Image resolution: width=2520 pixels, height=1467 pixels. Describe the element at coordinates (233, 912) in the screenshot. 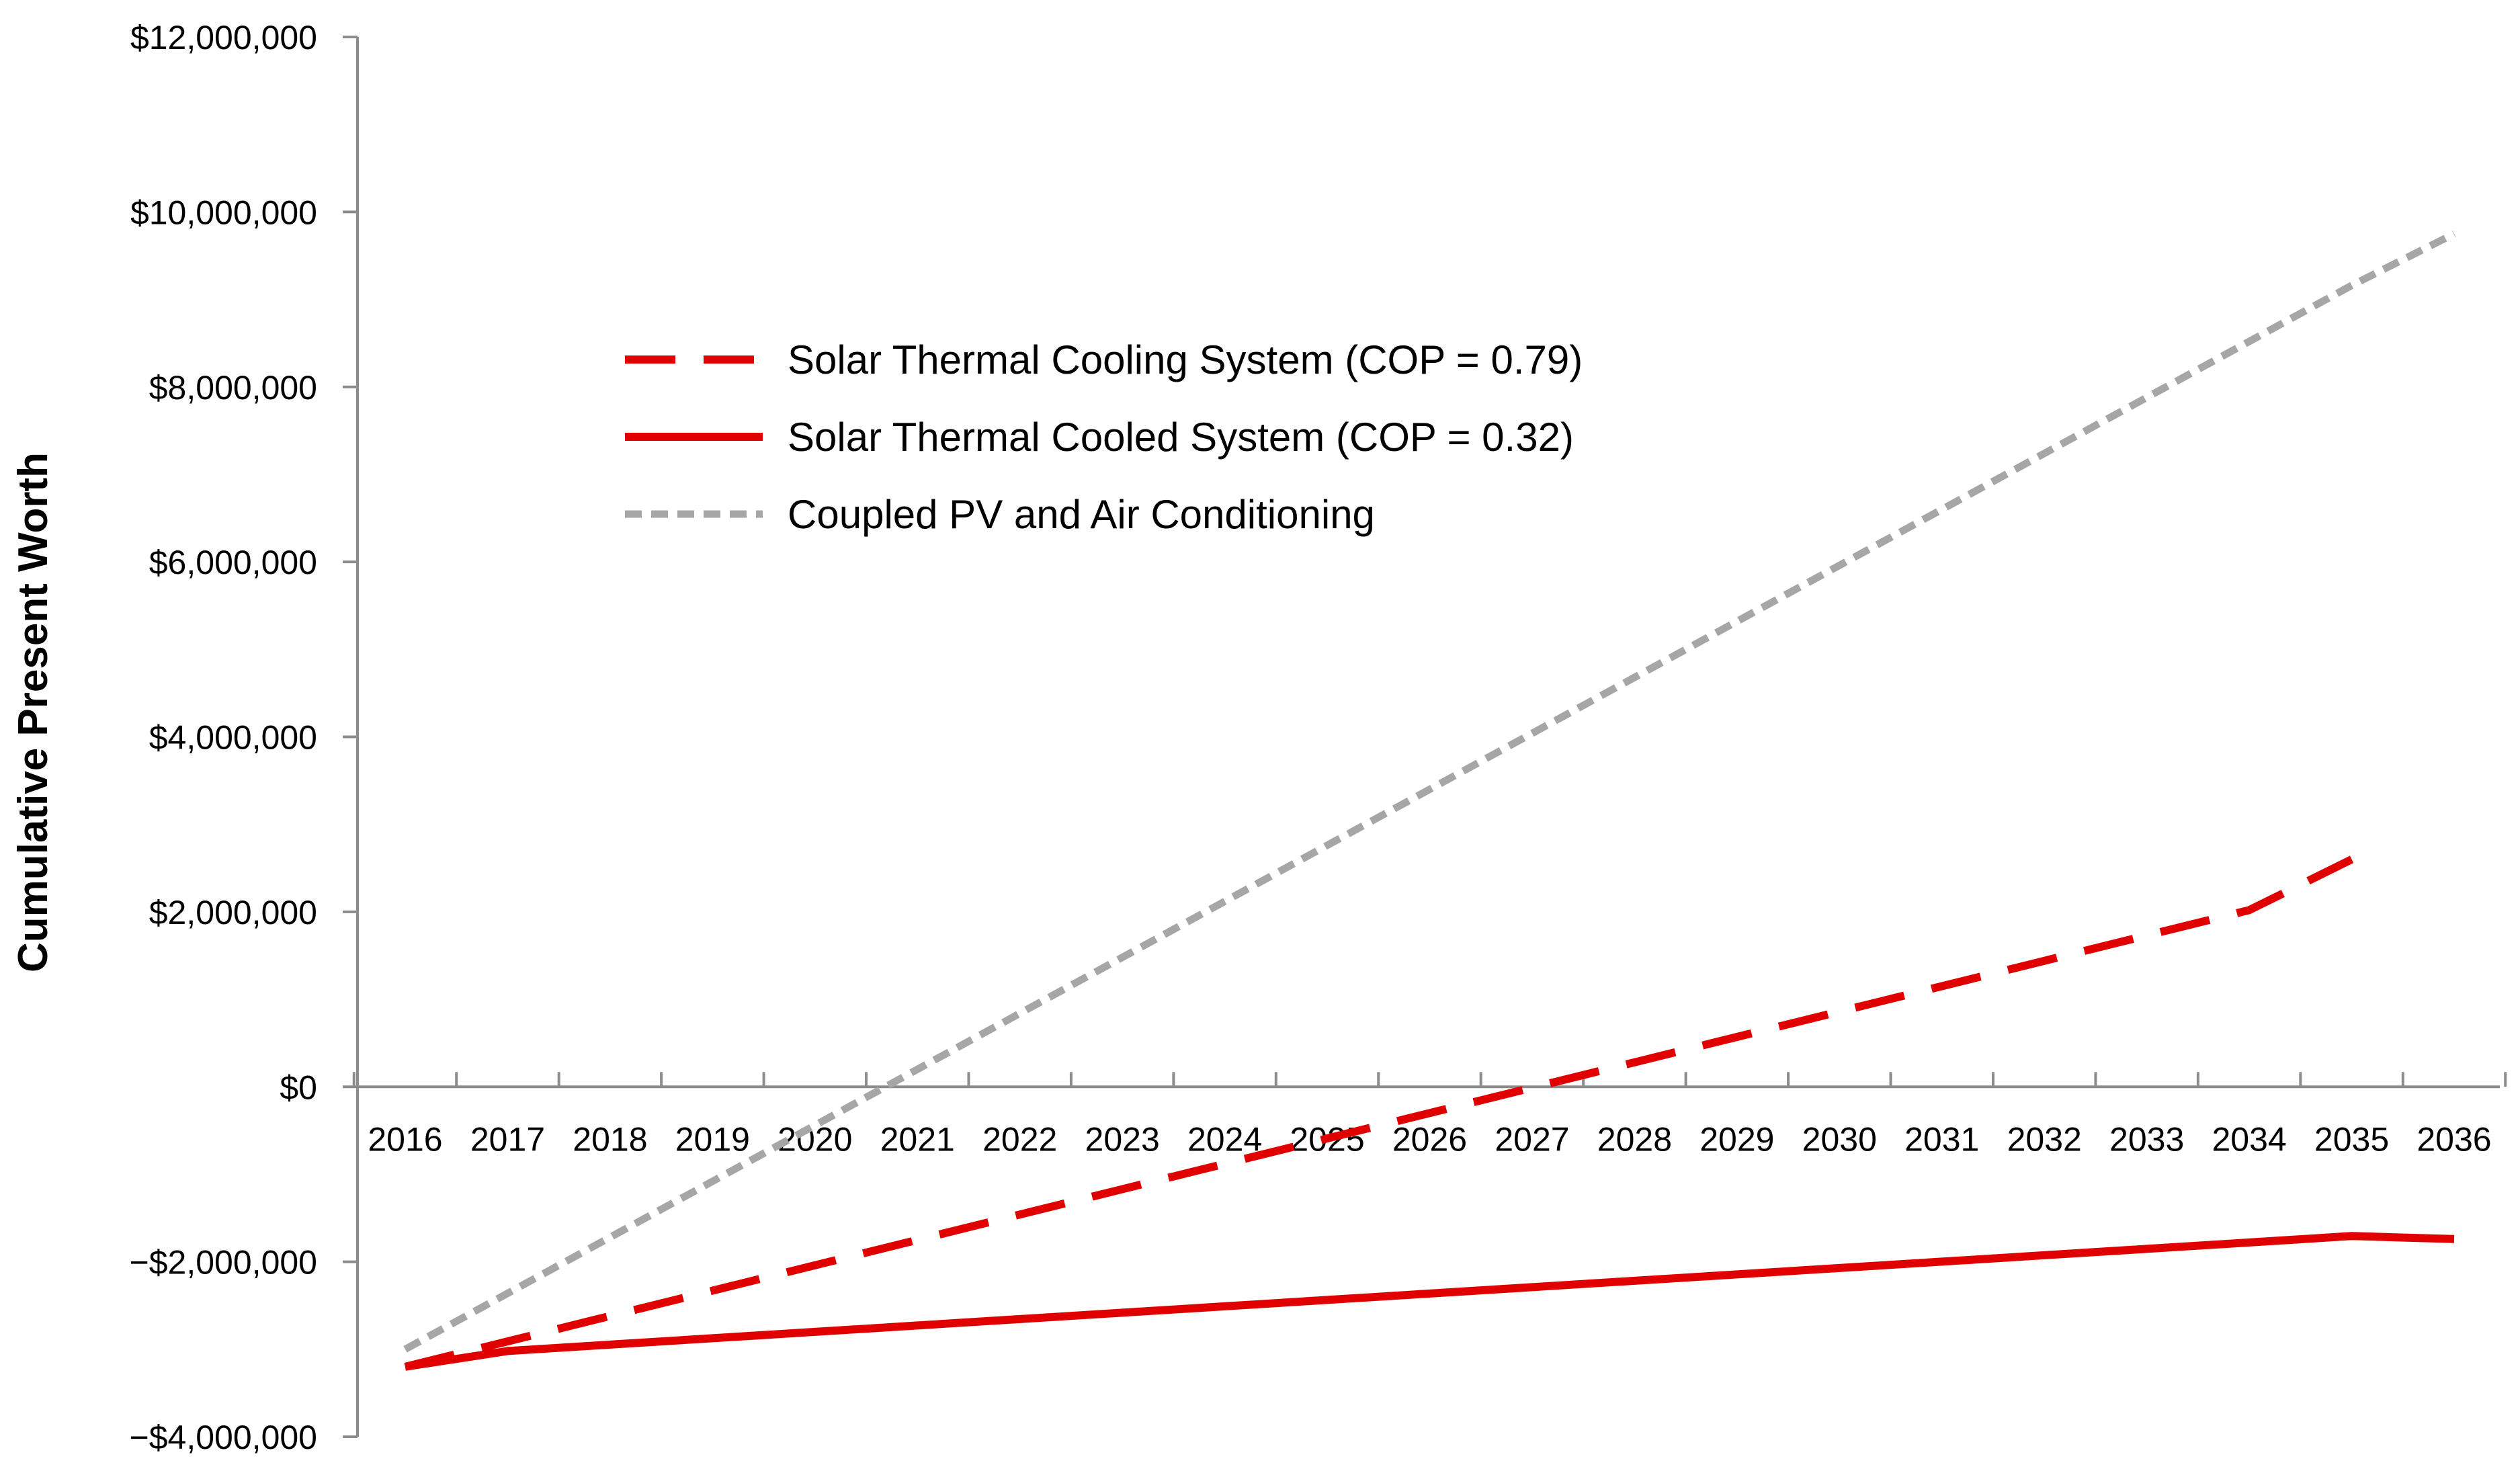

I see `y-tick-label: $2,000,000` at that location.